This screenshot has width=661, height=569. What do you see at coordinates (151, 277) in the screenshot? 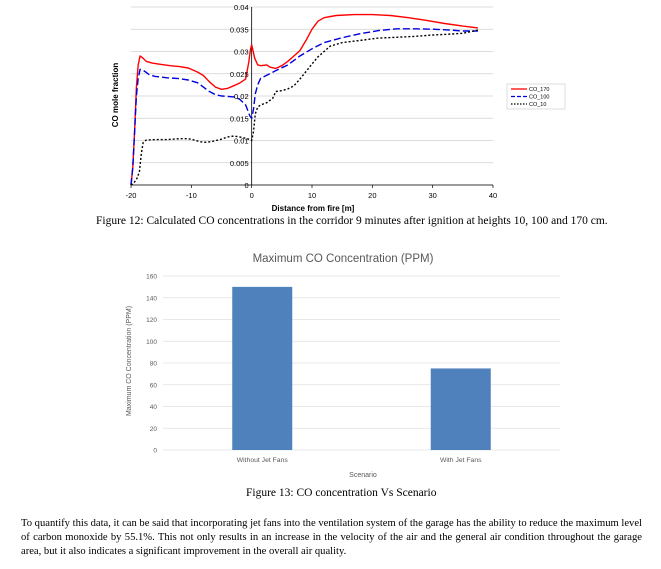
I see `bar-chart-y-tick-label: 160` at bounding box center [151, 277].